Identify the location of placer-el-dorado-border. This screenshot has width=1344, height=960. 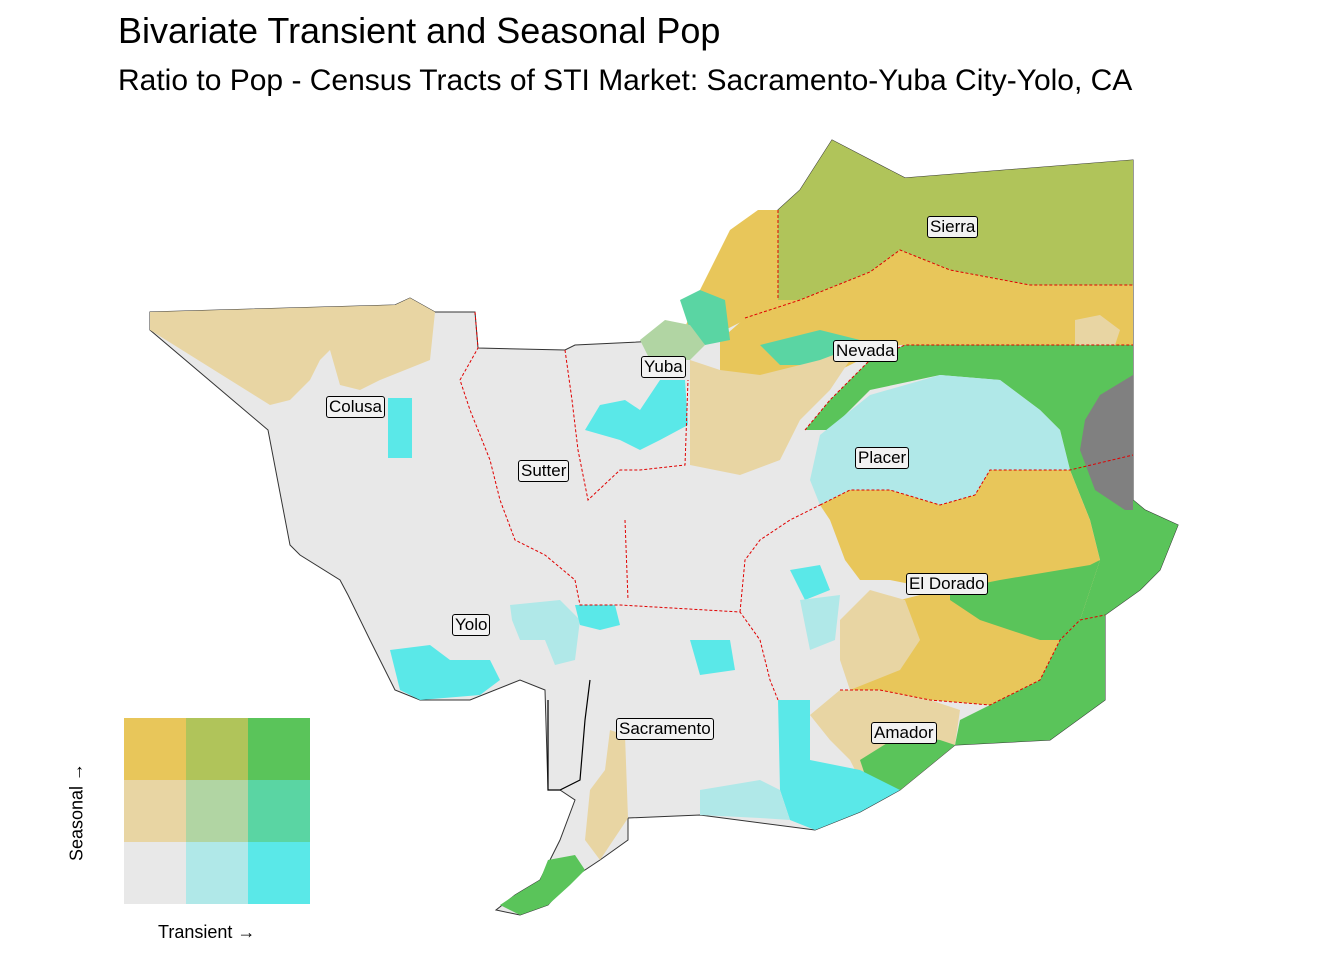
(976, 480).